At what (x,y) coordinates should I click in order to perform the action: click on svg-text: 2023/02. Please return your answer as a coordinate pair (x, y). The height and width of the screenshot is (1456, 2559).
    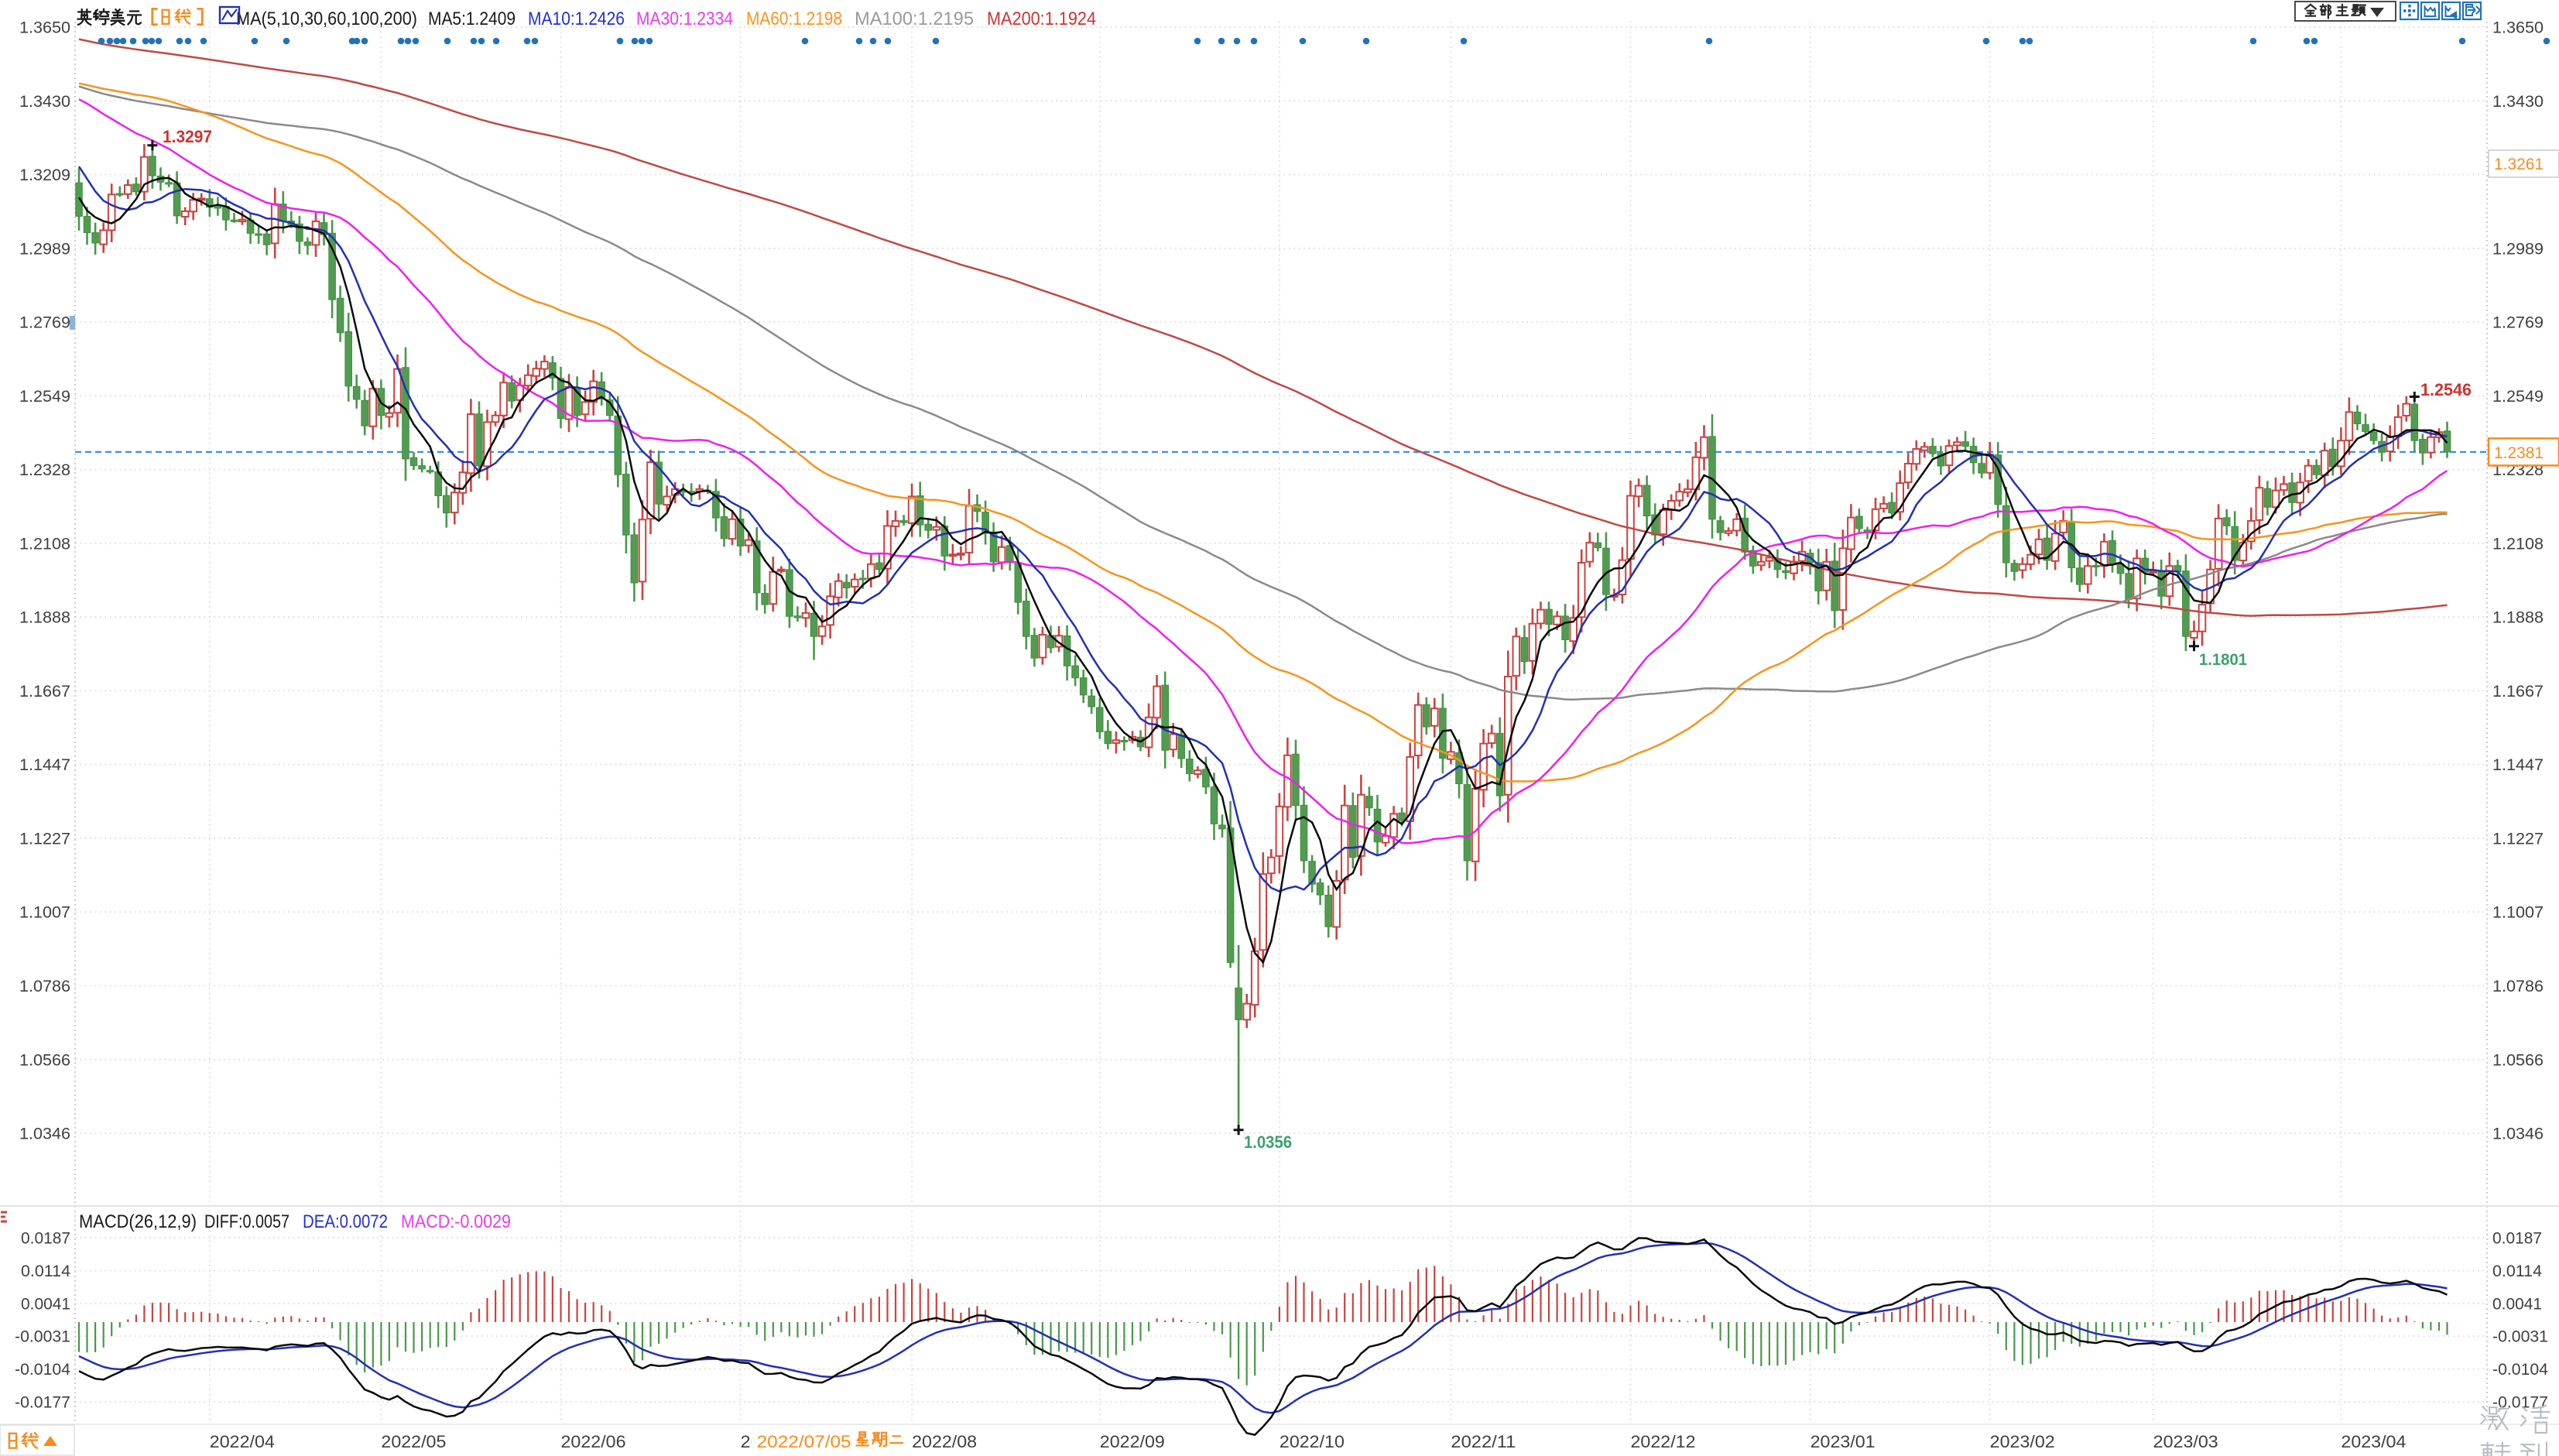
    Looking at the image, I should click on (2022, 1442).